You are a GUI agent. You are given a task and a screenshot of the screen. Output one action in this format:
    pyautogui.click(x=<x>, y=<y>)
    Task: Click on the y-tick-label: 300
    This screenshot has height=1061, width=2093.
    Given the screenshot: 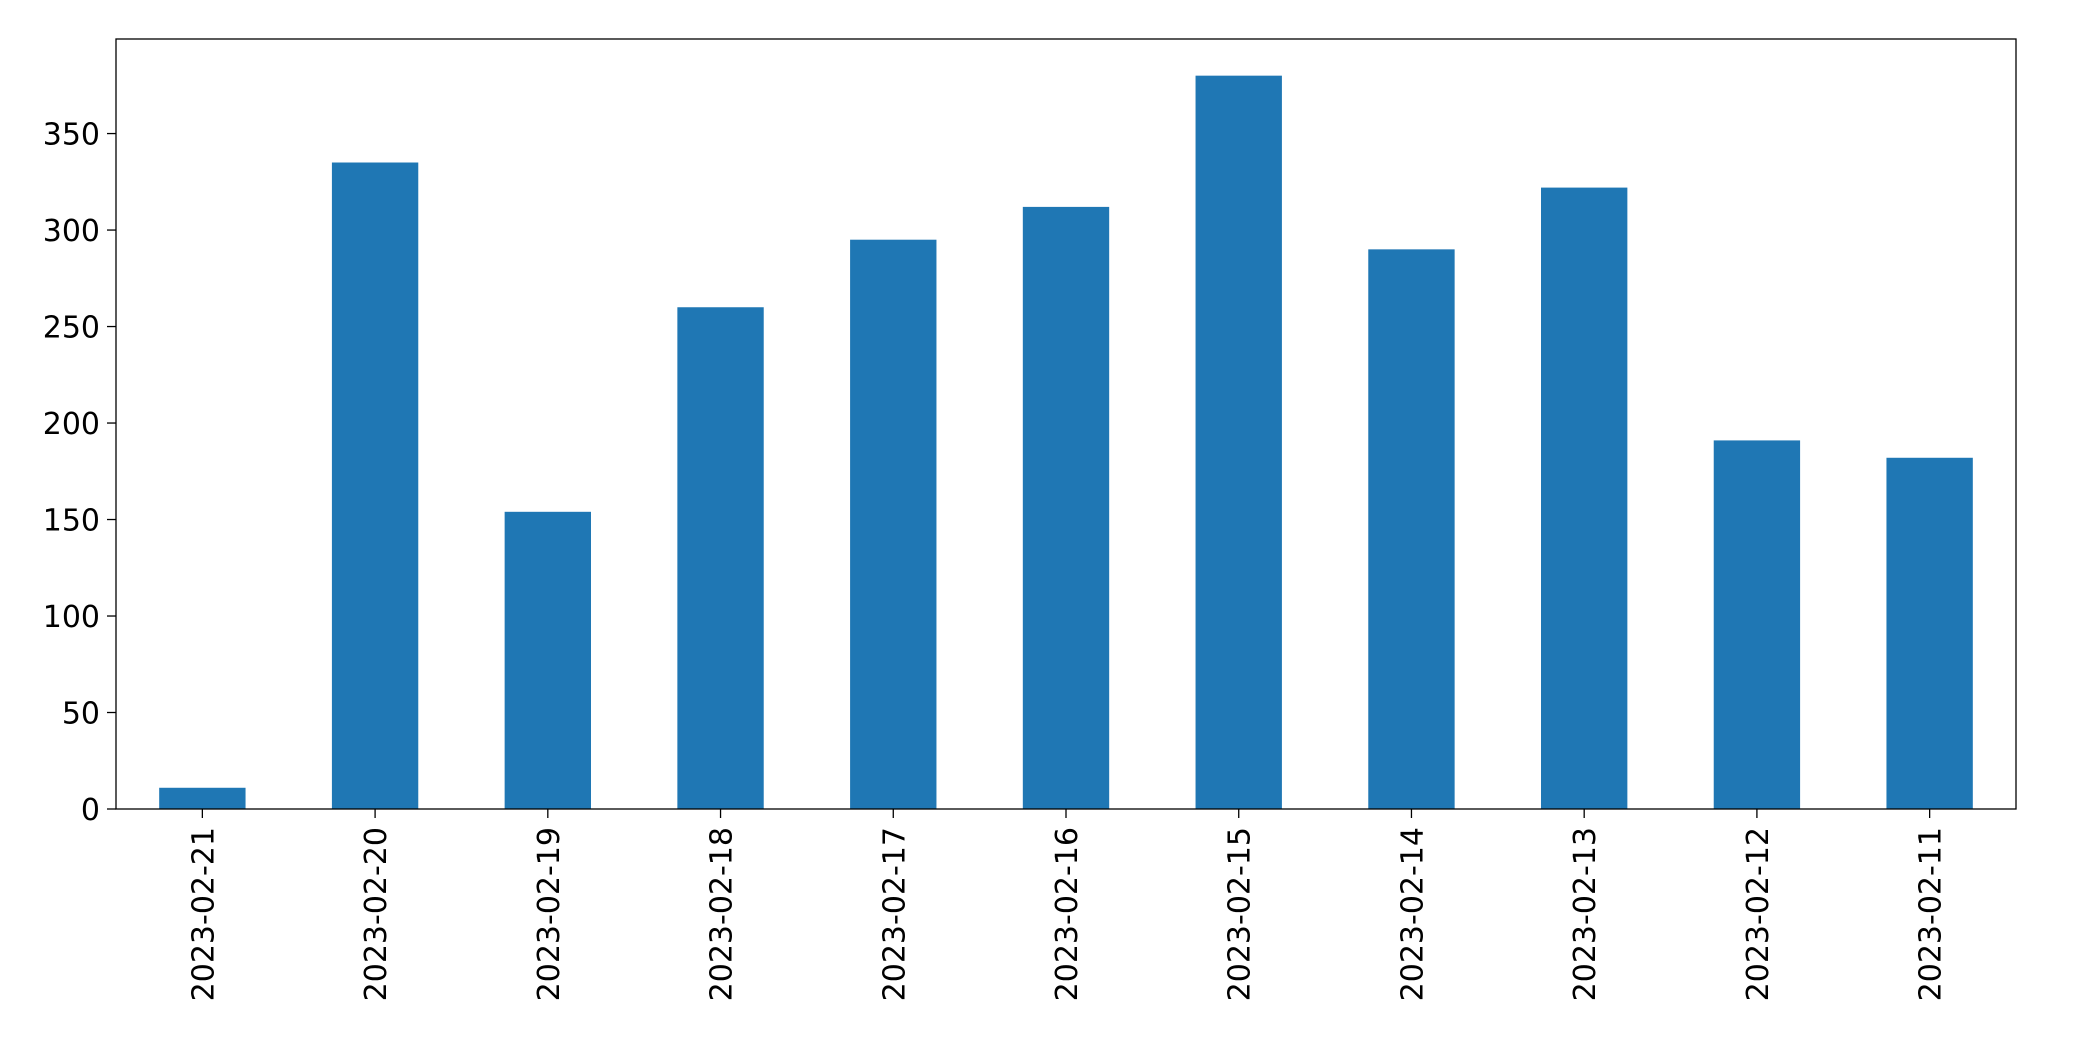 What is the action you would take?
    pyautogui.click(x=71, y=231)
    